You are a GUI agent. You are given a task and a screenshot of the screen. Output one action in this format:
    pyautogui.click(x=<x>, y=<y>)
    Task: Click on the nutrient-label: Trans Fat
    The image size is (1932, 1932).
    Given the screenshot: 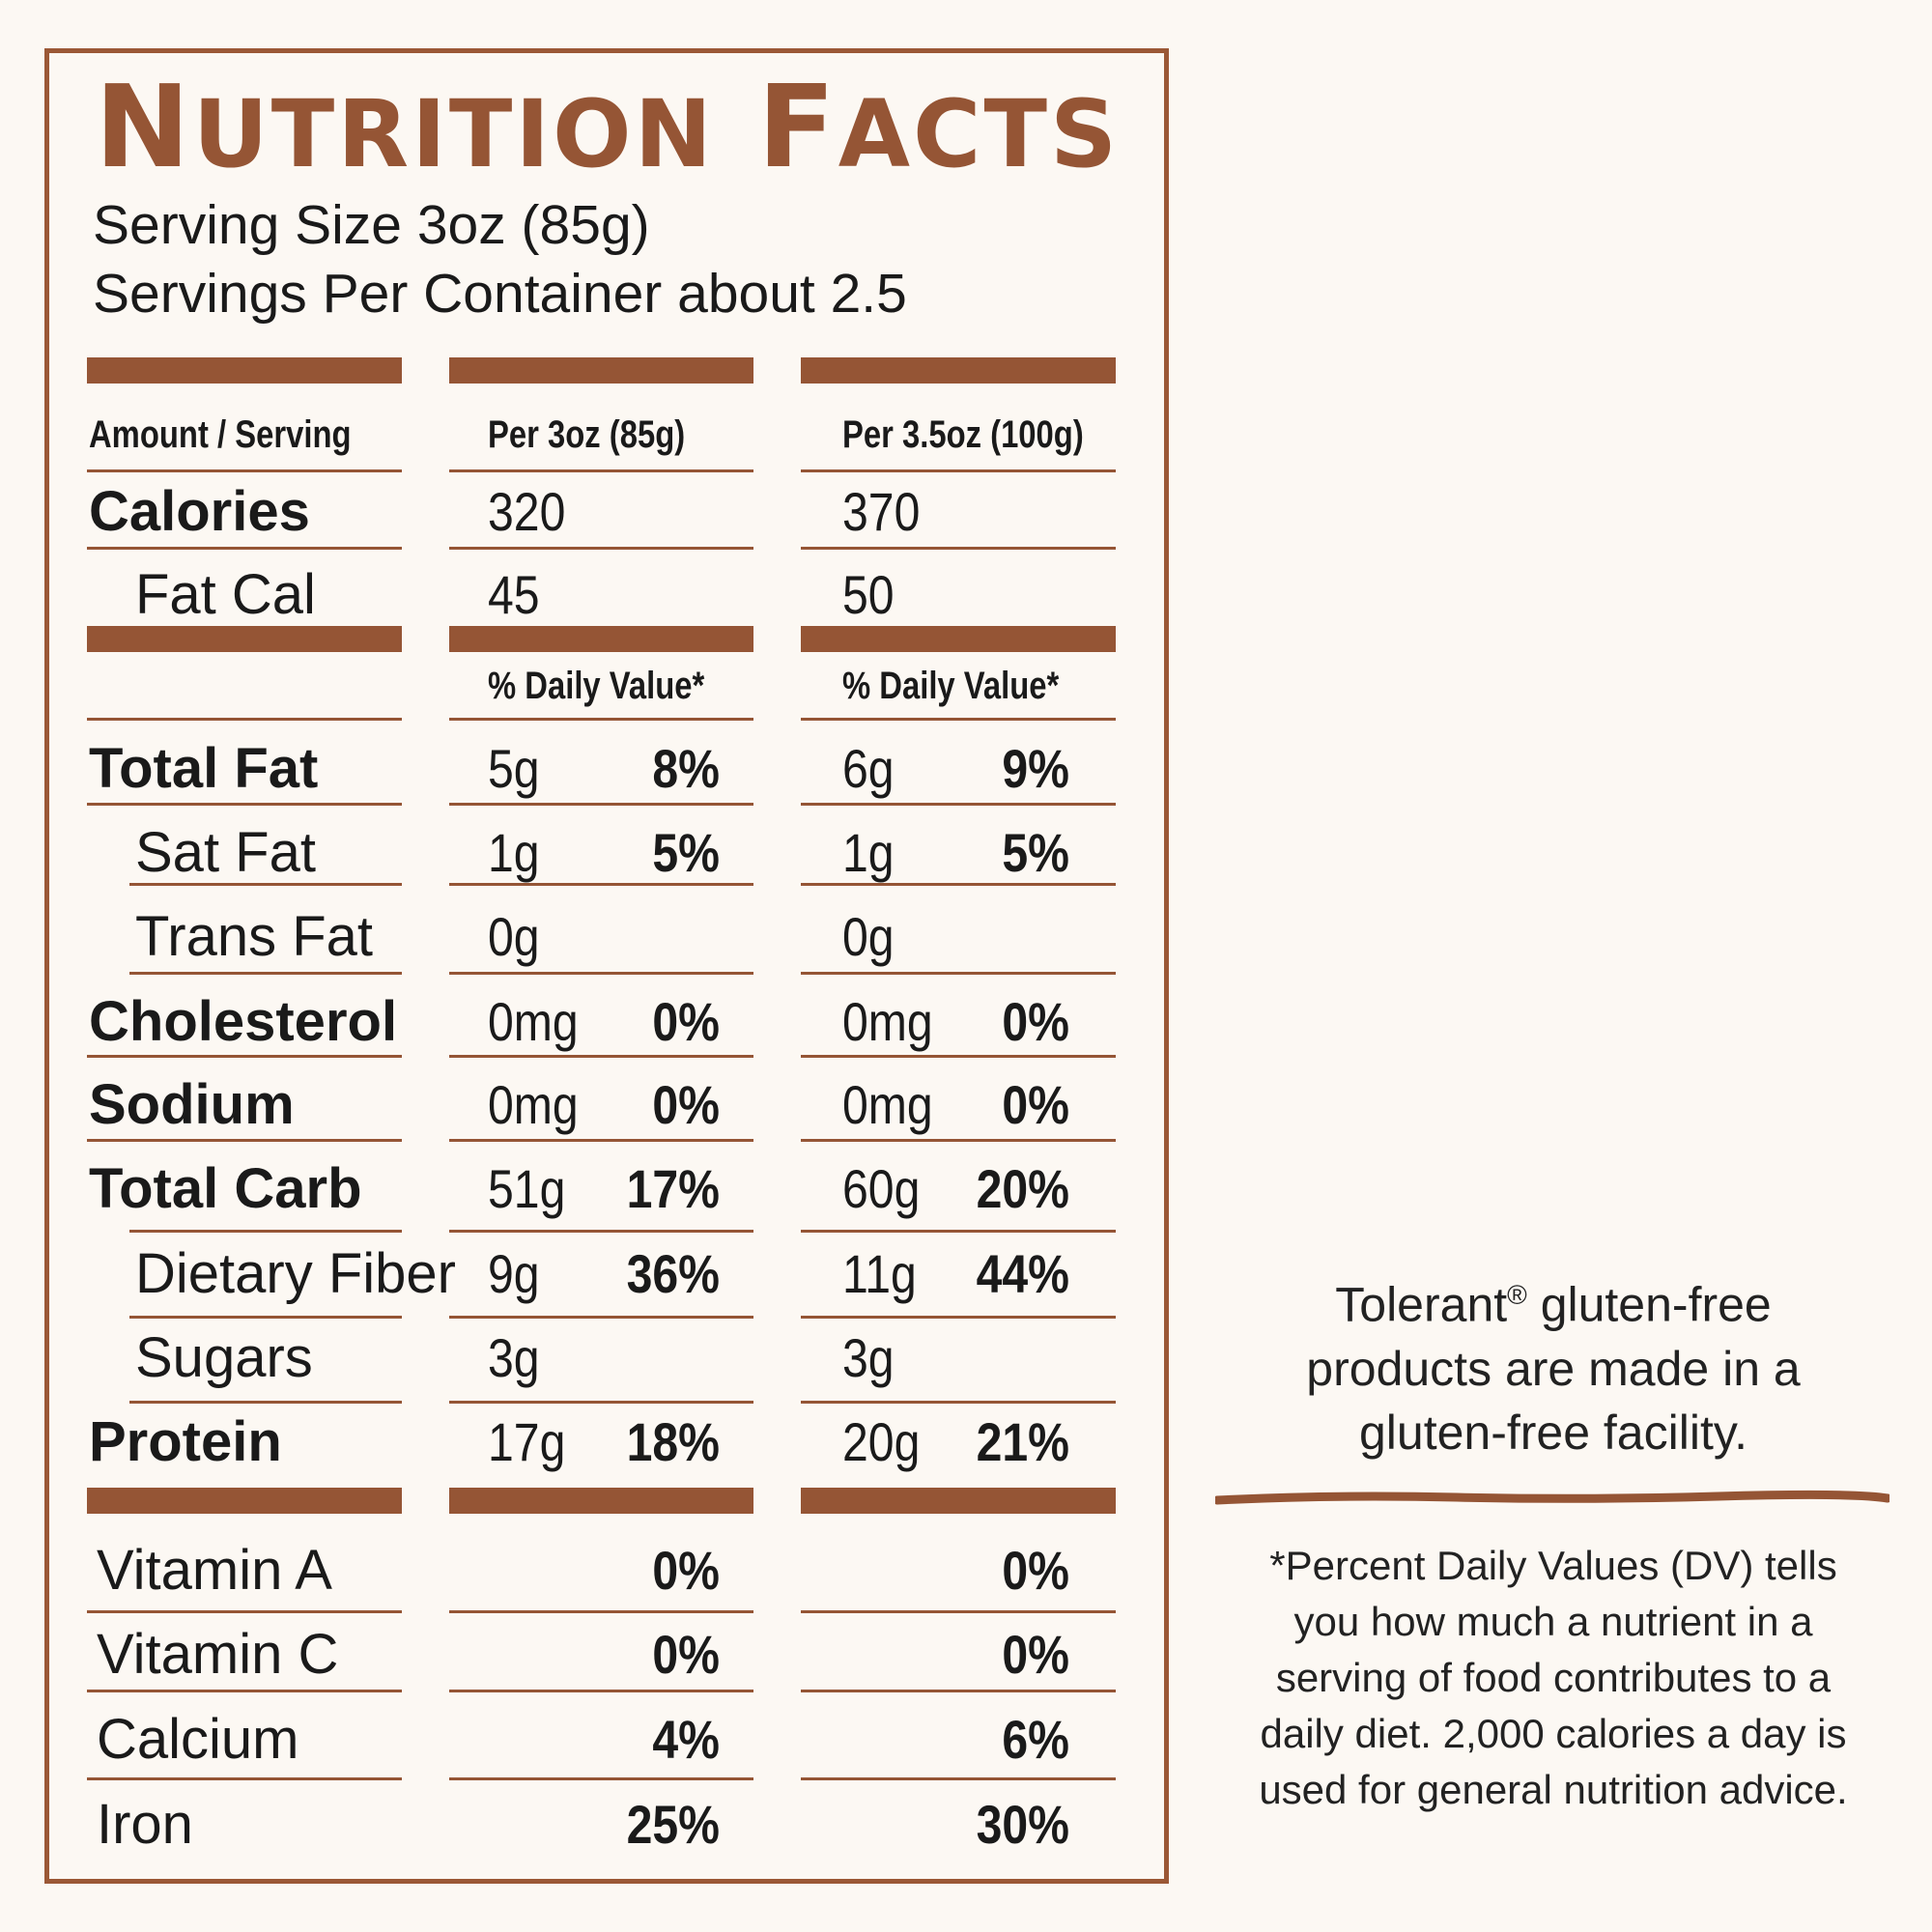 What is the action you would take?
    pyautogui.click(x=254, y=936)
    